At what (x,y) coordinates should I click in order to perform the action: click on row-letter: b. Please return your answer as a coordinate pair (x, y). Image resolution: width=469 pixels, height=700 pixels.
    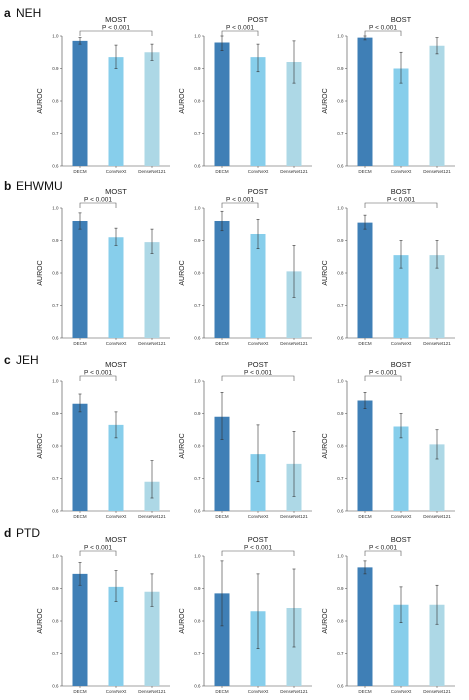
    Looking at the image, I should click on (7, 186).